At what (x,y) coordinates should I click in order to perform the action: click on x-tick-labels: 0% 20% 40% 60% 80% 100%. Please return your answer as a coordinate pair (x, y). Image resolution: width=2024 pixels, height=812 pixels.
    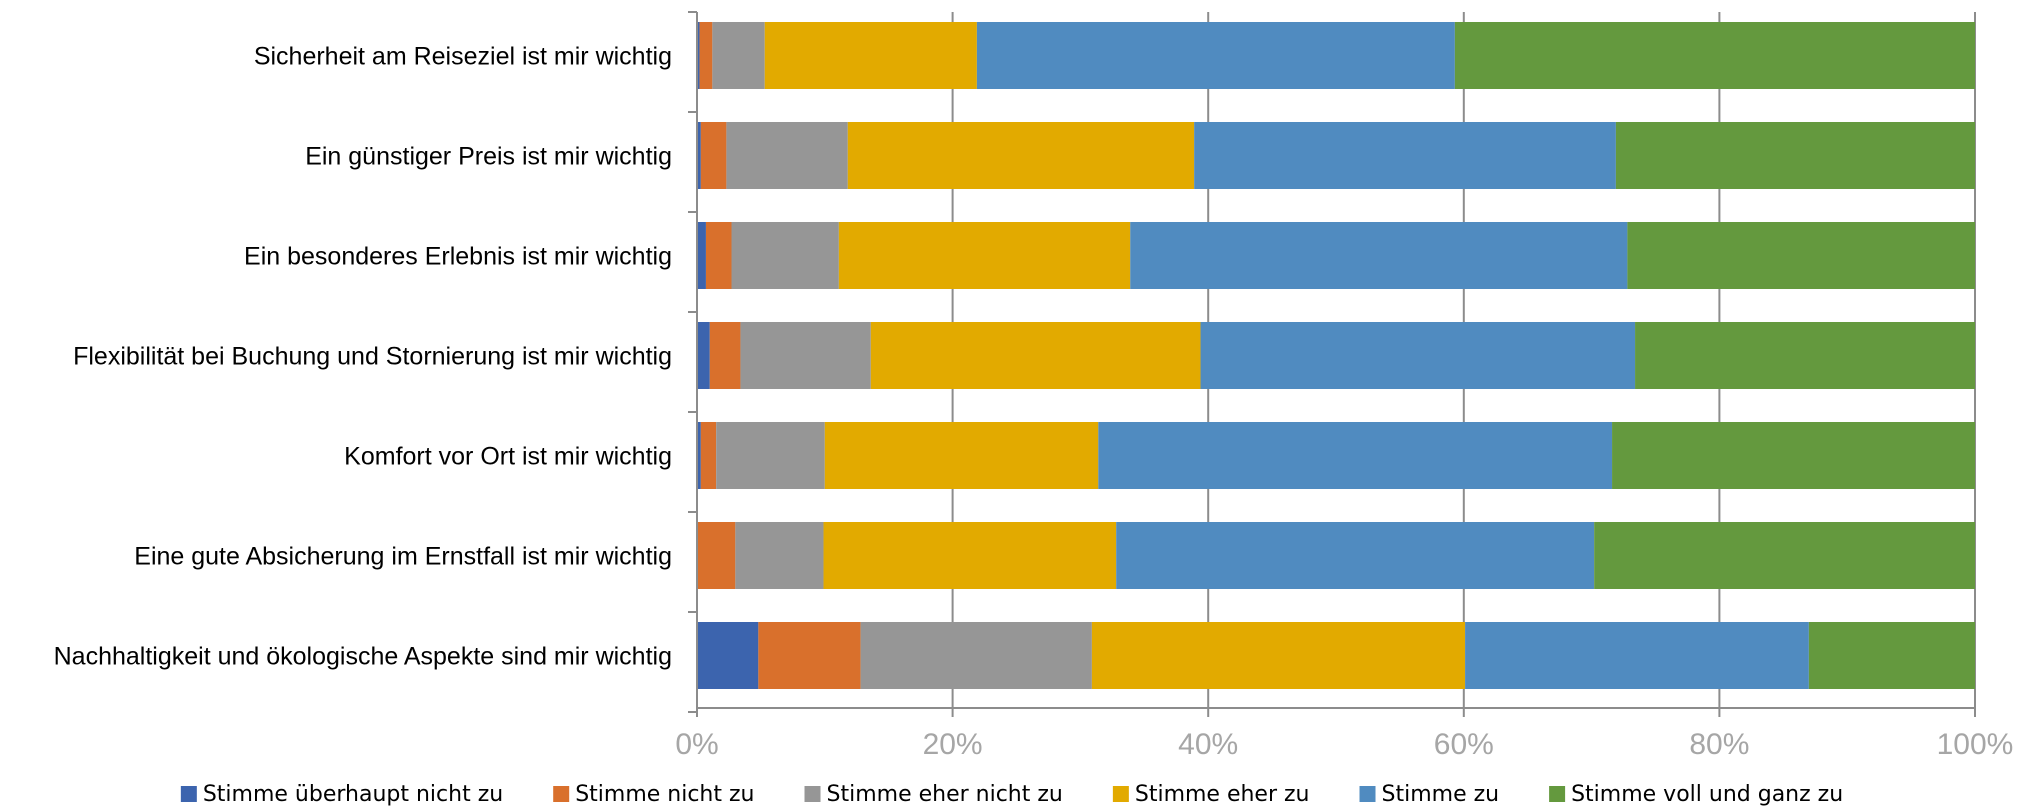
    Looking at the image, I should click on (1344, 744).